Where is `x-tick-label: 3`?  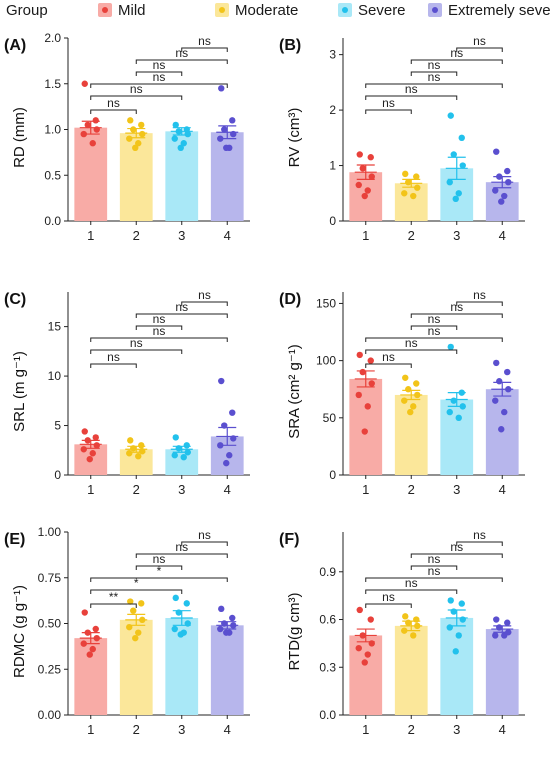 x-tick-label: 3 is located at coordinates (181, 489).